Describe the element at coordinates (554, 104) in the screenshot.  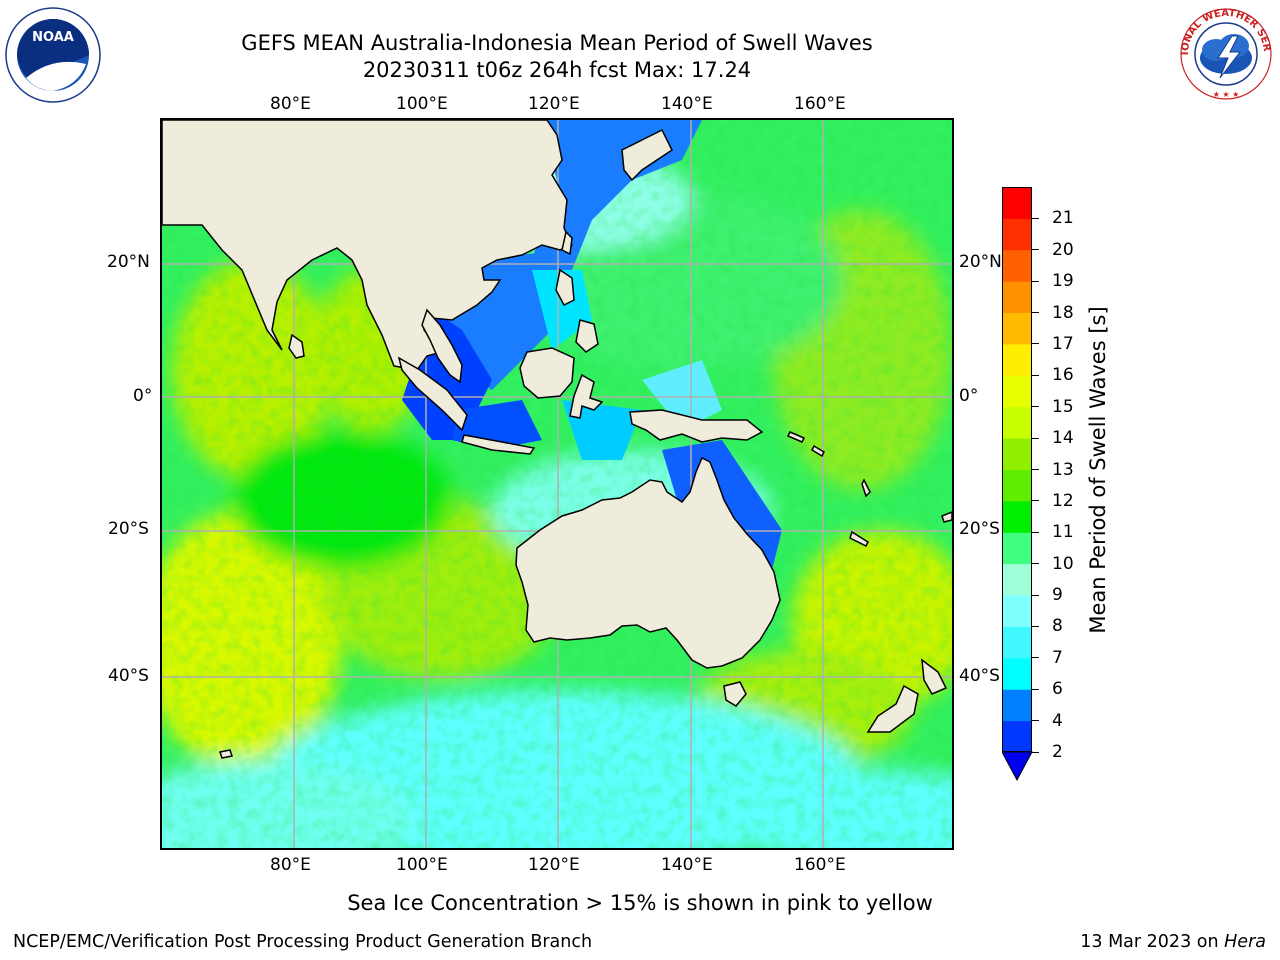
I see `lon-tick-top-120: 120°E` at that location.